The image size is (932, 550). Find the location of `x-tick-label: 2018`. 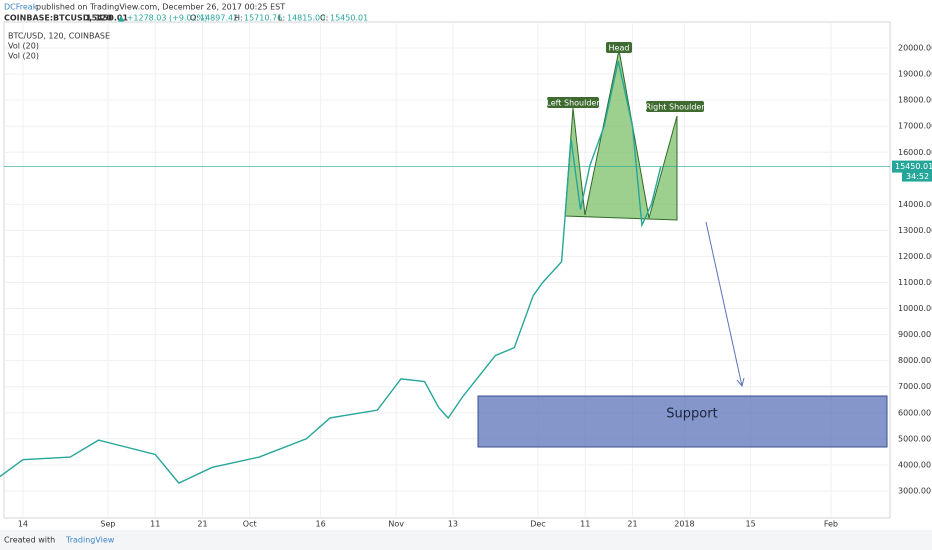

x-tick-label: 2018 is located at coordinates (684, 524).